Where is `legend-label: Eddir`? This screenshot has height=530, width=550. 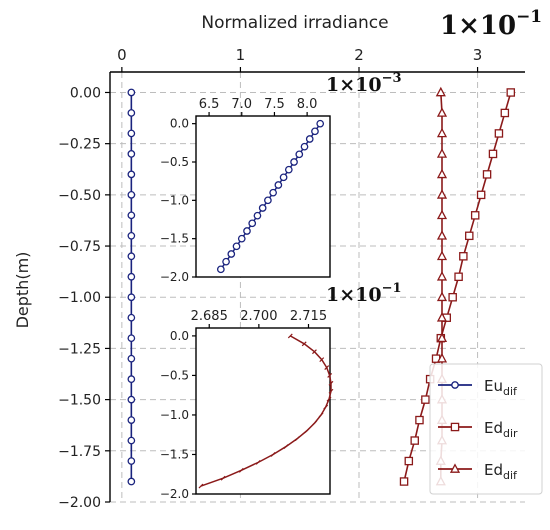
legend-label: Eddir is located at coordinates (501, 429).